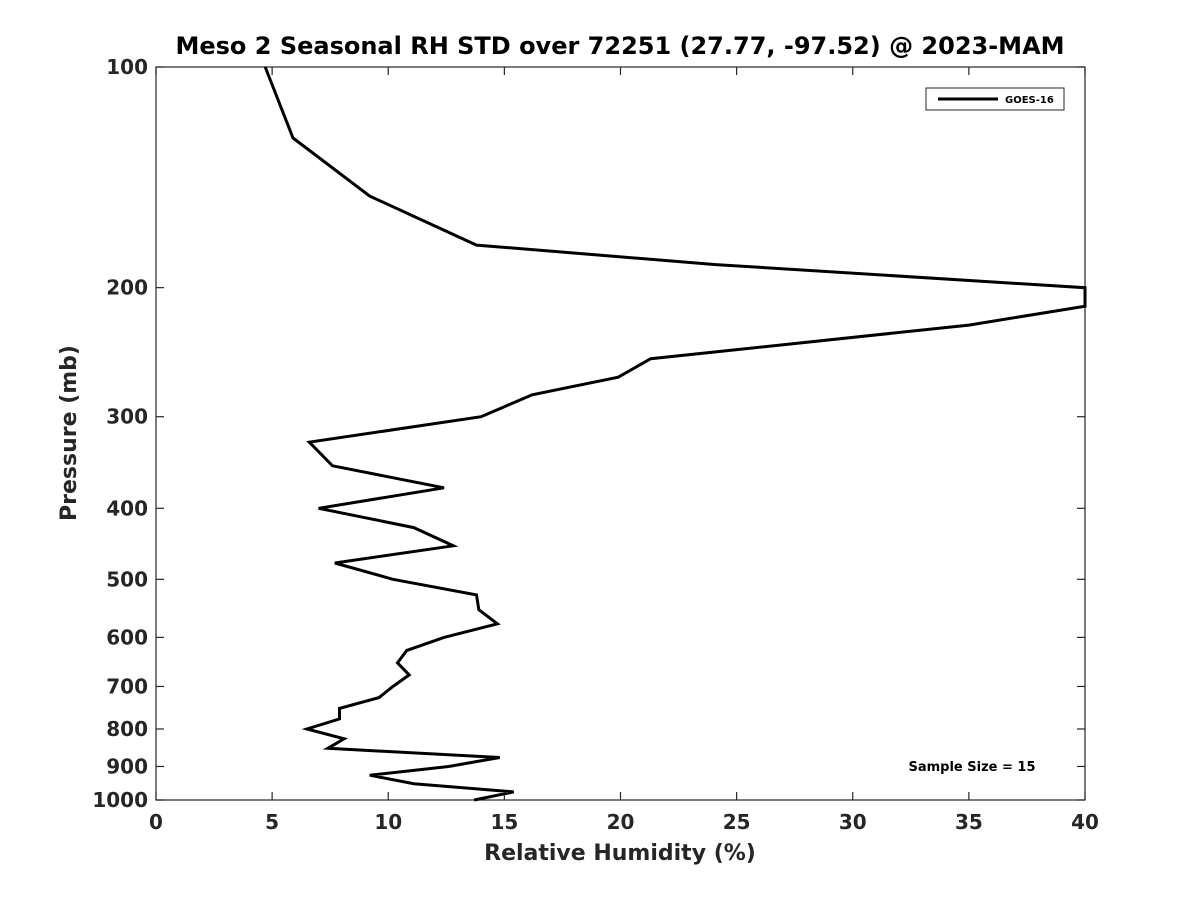 This screenshot has width=1200, height=900. Describe the element at coordinates (69, 433) in the screenshot. I see `y-axis-label: Pressure (mb)` at that location.